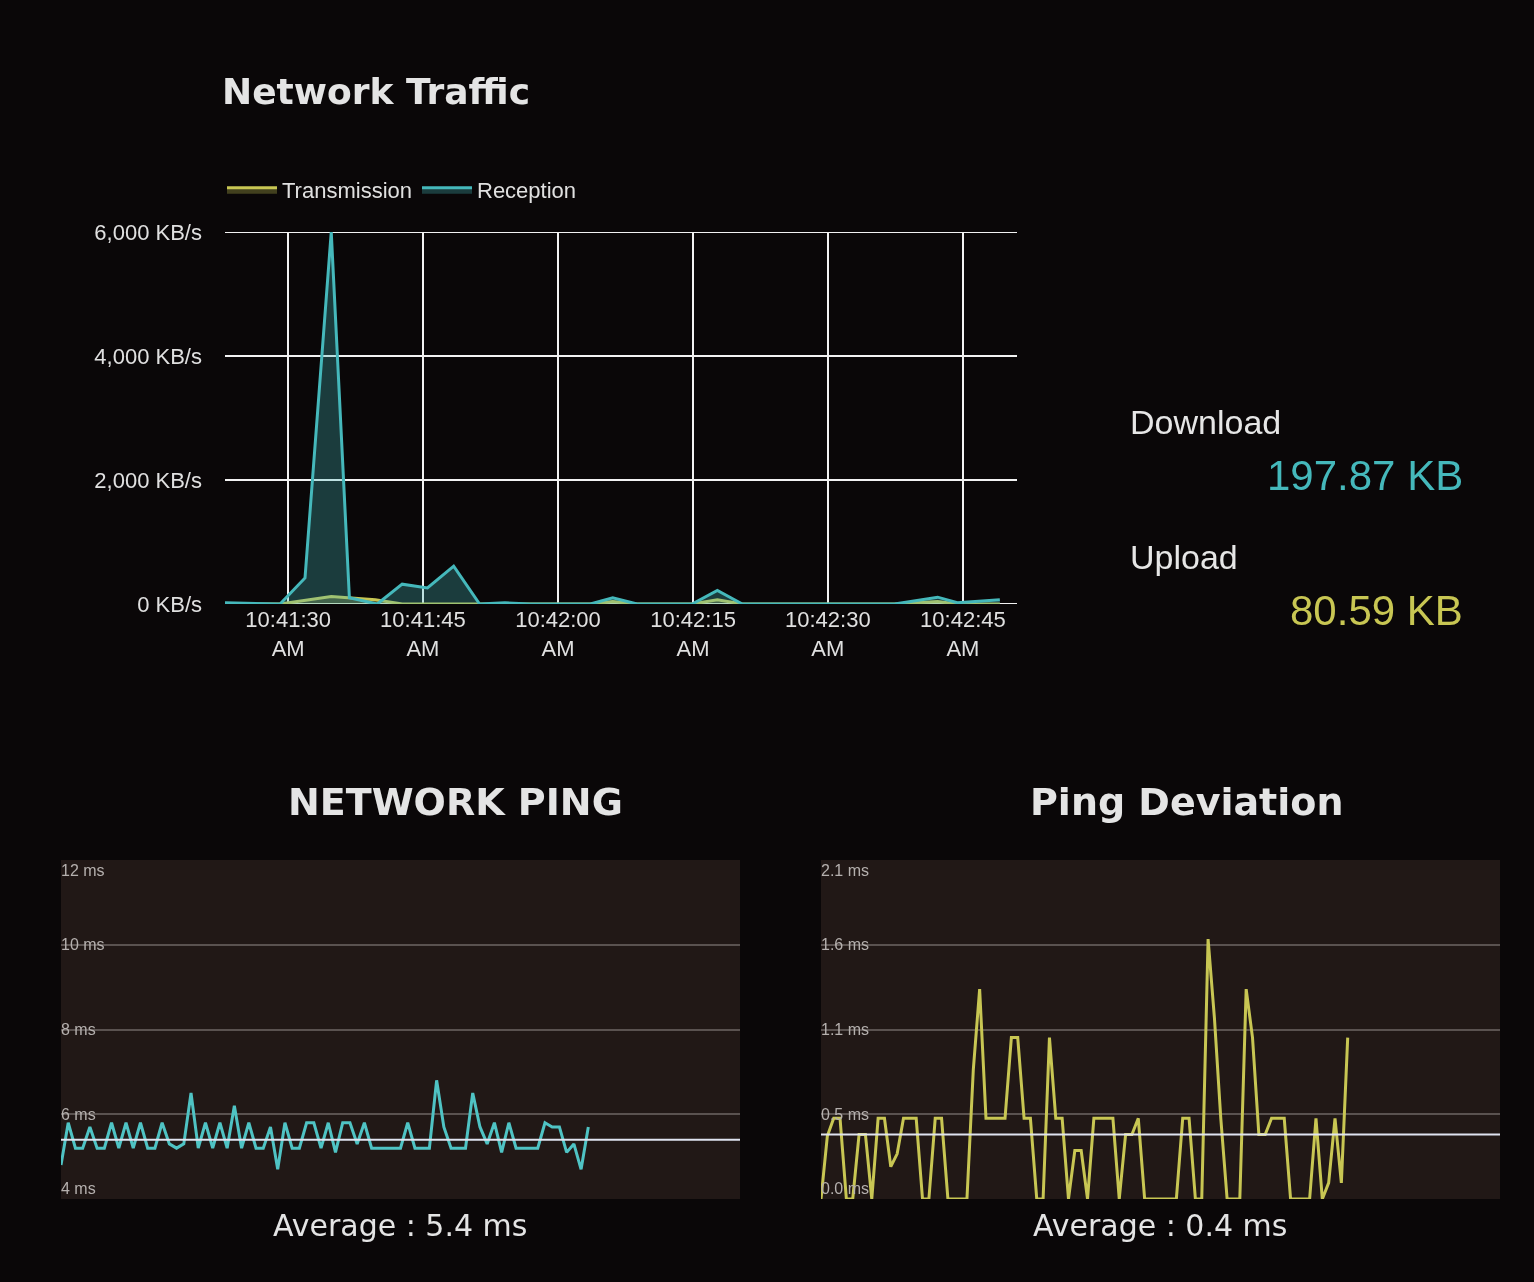 Image resolution: width=1534 pixels, height=1282 pixels. Describe the element at coordinates (83, 944) in the screenshot. I see `y-tick-label: 10 ms` at that location.